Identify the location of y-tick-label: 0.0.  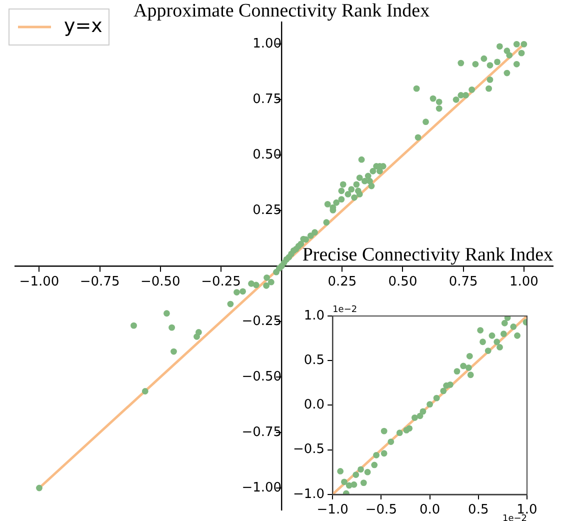
(314, 405).